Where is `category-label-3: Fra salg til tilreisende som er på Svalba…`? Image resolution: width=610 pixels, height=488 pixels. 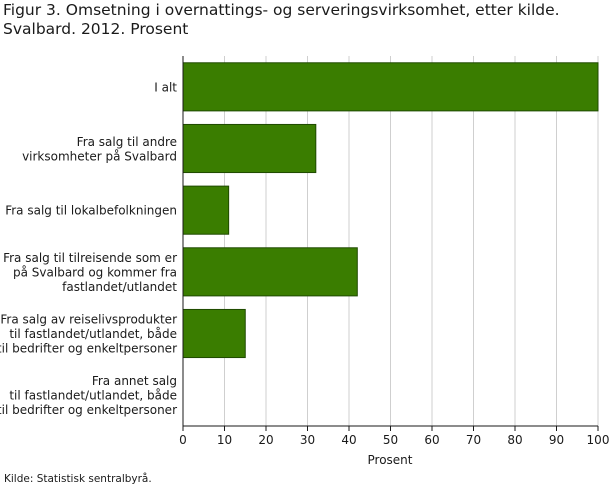 category-label-3: Fra salg til tilreisende som er på Svalba… is located at coordinates (90, 272).